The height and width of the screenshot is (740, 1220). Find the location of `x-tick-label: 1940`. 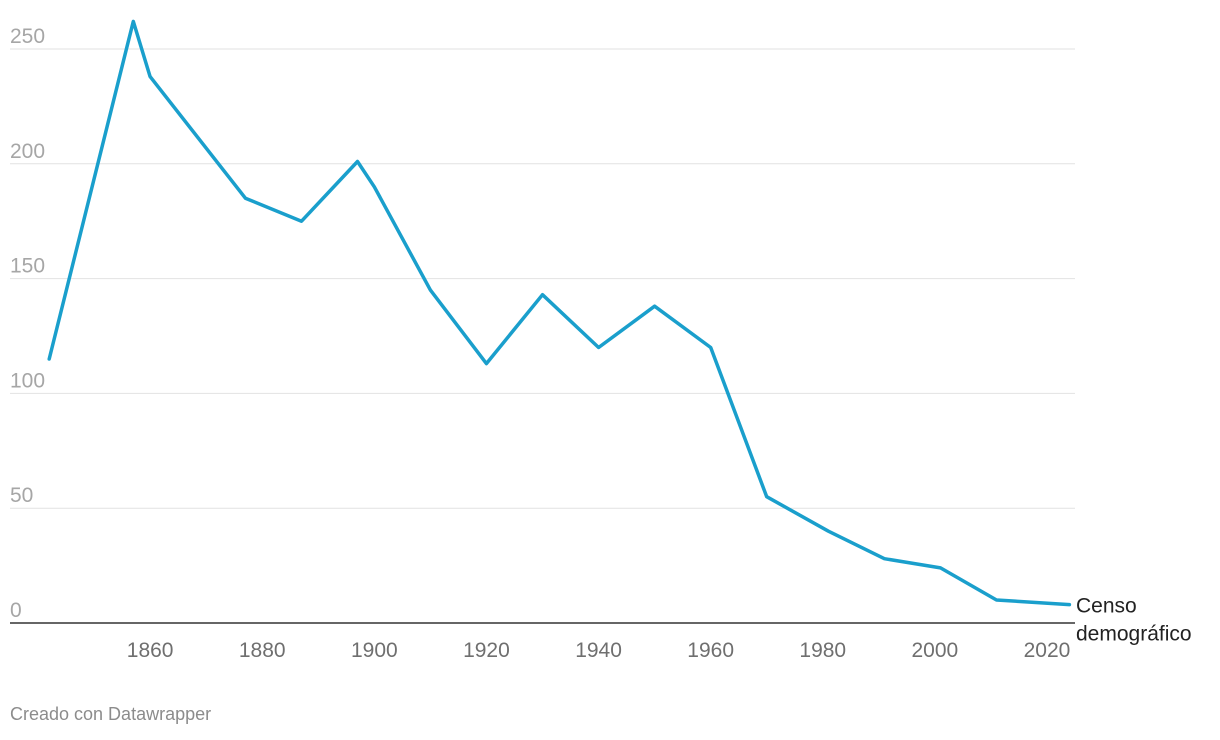

x-tick-label: 1940 is located at coordinates (598, 650).